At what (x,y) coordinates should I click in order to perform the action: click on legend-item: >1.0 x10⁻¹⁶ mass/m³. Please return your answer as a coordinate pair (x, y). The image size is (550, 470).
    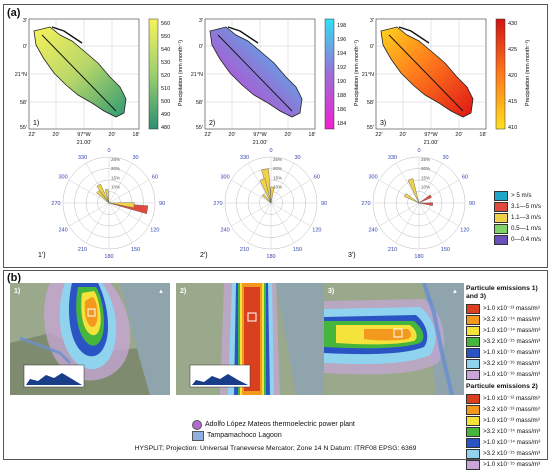
    Looking at the image, I should click on (505, 374).